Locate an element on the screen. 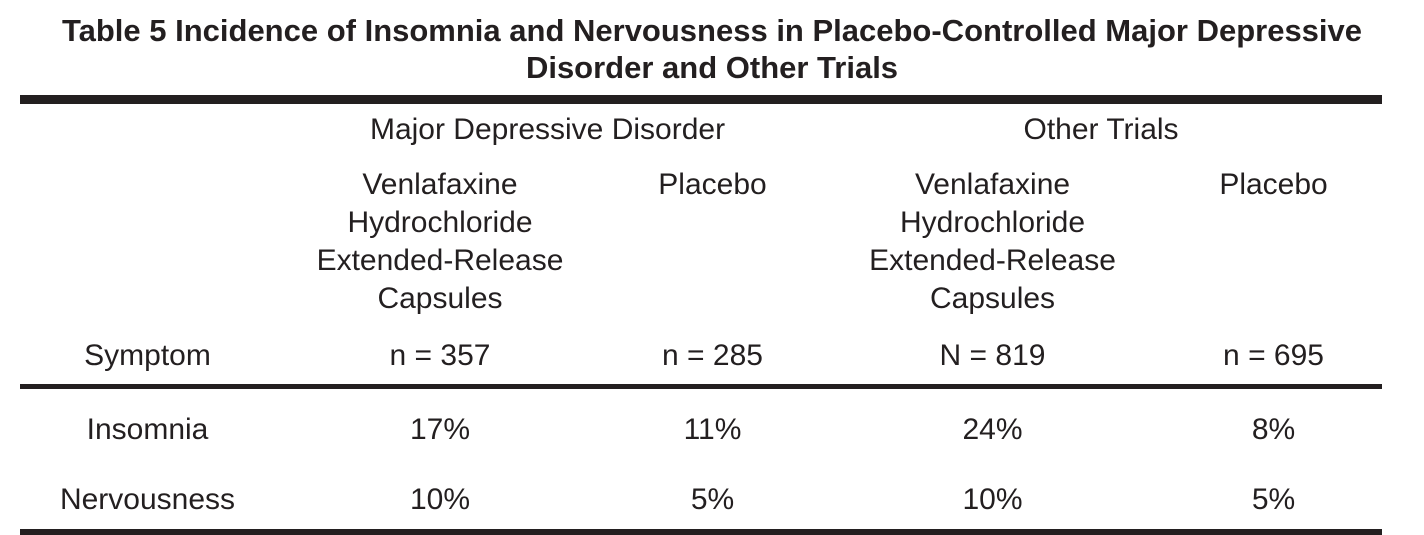 The image size is (1424, 535). group-header-spacer is located at coordinates (147, 128).